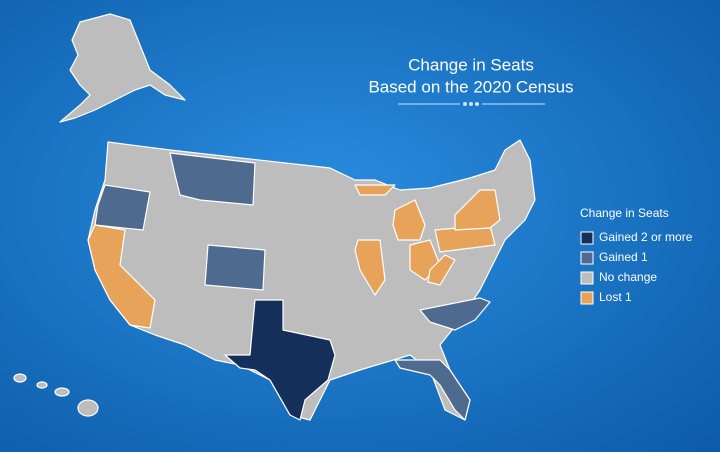 This screenshot has height=452, width=720. What do you see at coordinates (615, 297) in the screenshot?
I see `legend-label: Lost 1` at bounding box center [615, 297].